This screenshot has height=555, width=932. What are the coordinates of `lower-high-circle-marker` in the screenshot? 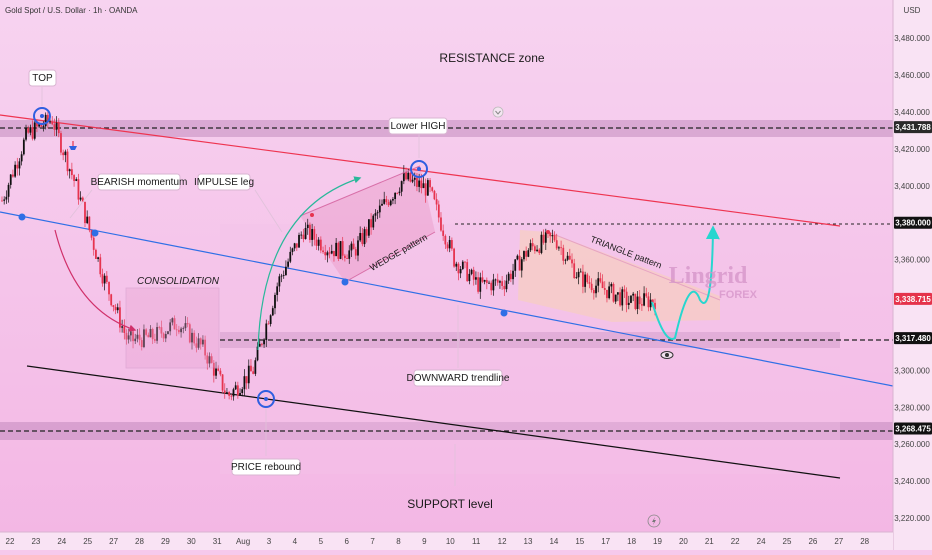 It's located at (419, 169).